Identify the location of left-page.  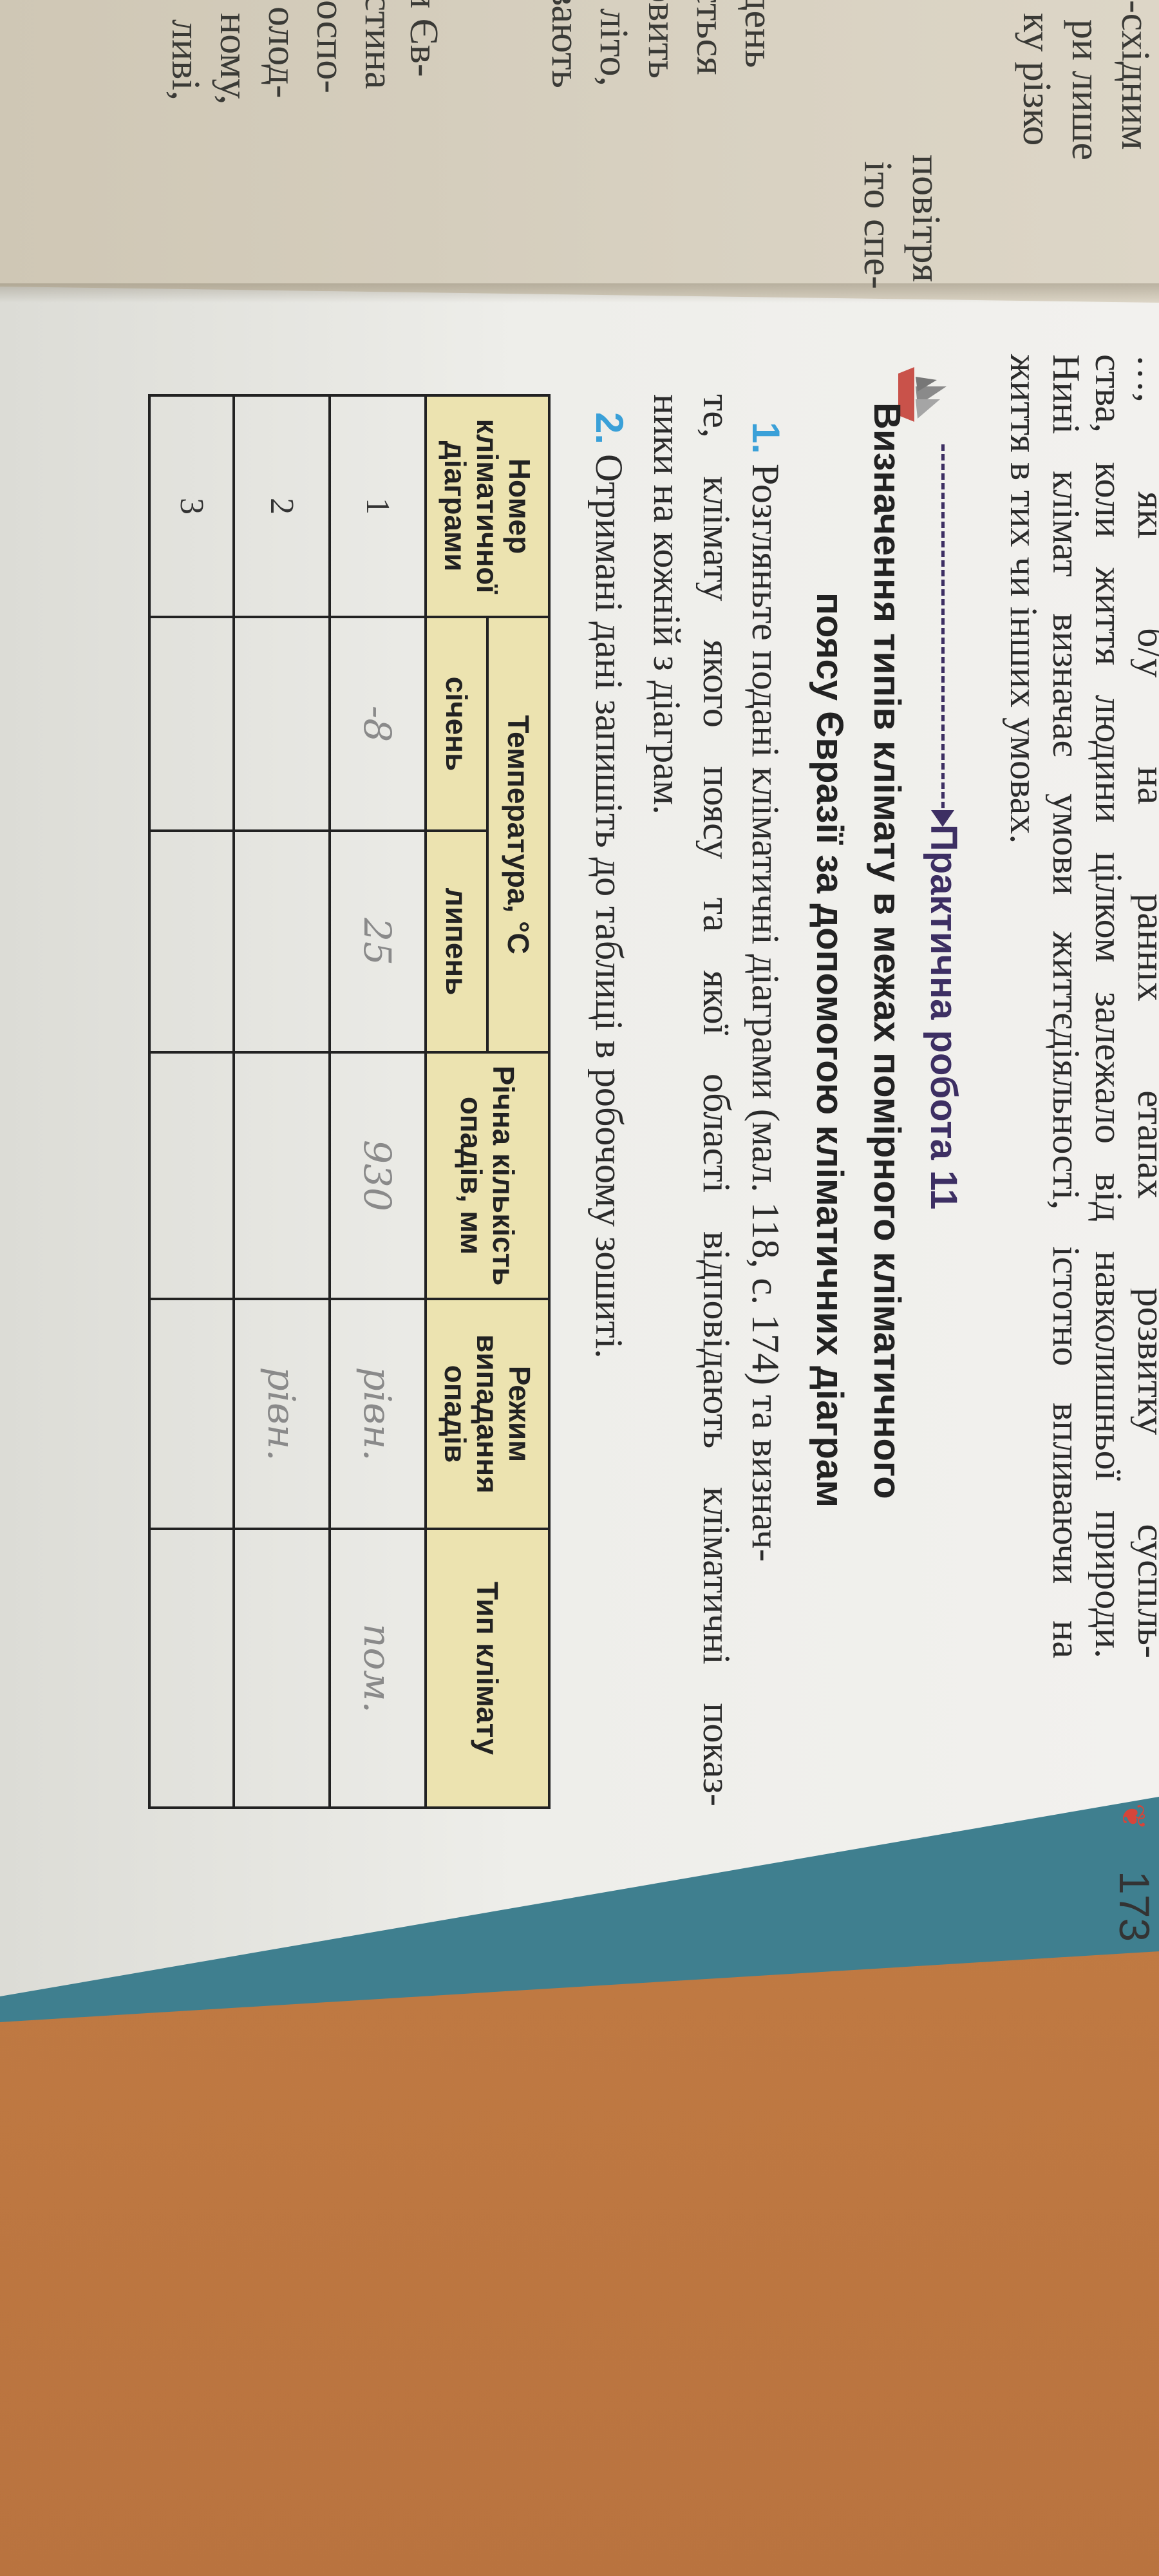
(579, 155).